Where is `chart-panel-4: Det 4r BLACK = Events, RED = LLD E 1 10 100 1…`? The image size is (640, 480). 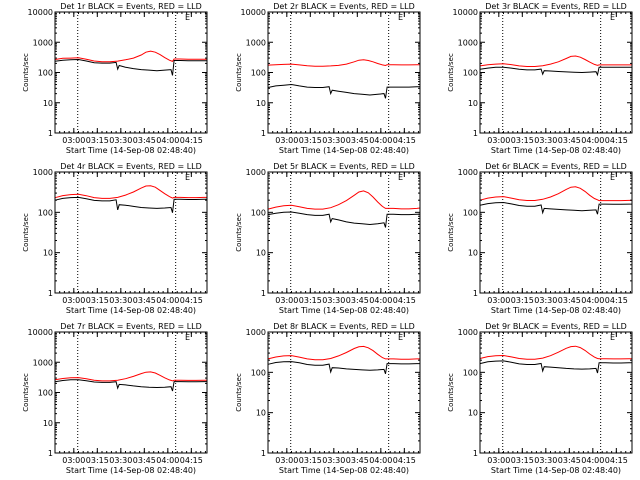 chart-panel-4: Det 4r BLACK = Events, RED = LLD E 1 10 100 1… is located at coordinates (115, 238).